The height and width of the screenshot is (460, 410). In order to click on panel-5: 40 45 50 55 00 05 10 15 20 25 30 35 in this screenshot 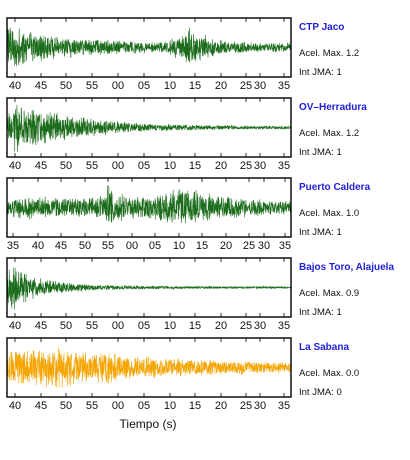, I will do `click(149, 374)`.